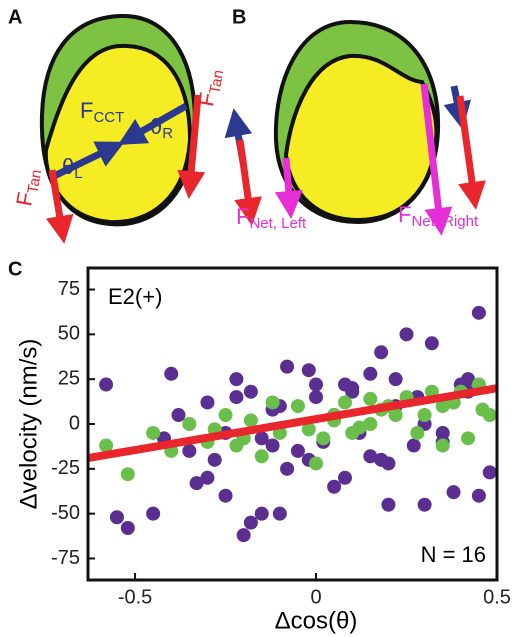 The width and height of the screenshot is (519, 637). What do you see at coordinates (65, 558) in the screenshot?
I see `y-tick-label: -75` at bounding box center [65, 558].